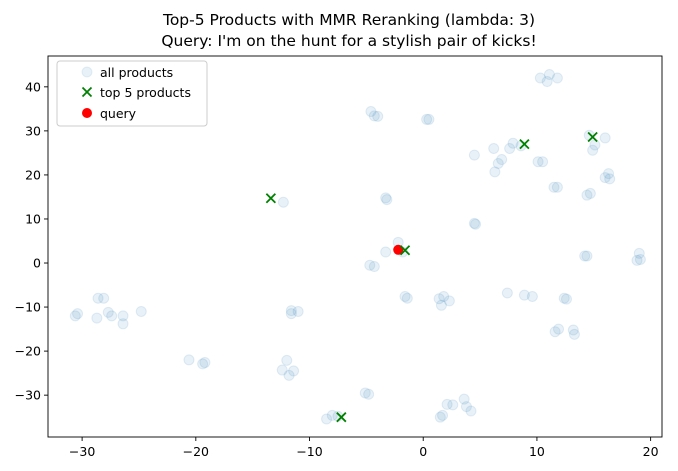  I want to click on x-tick-label: −20, so click(196, 451).